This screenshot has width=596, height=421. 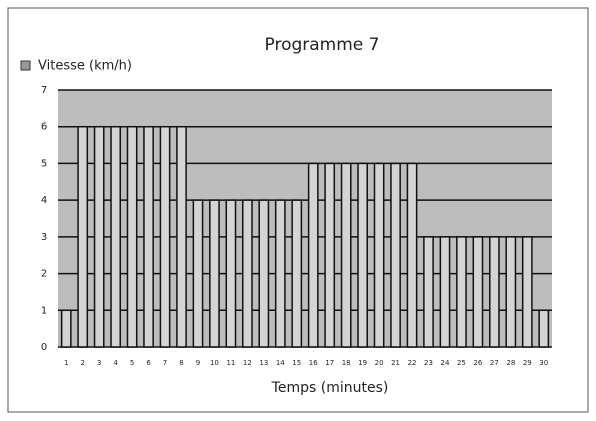 I want to click on x-tick-label: 5, so click(x=132, y=363).